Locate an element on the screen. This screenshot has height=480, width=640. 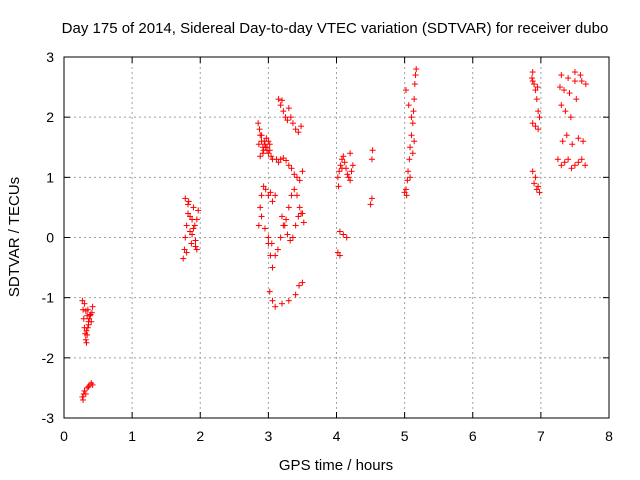
x-tick-label: 4 is located at coordinates (337, 436).